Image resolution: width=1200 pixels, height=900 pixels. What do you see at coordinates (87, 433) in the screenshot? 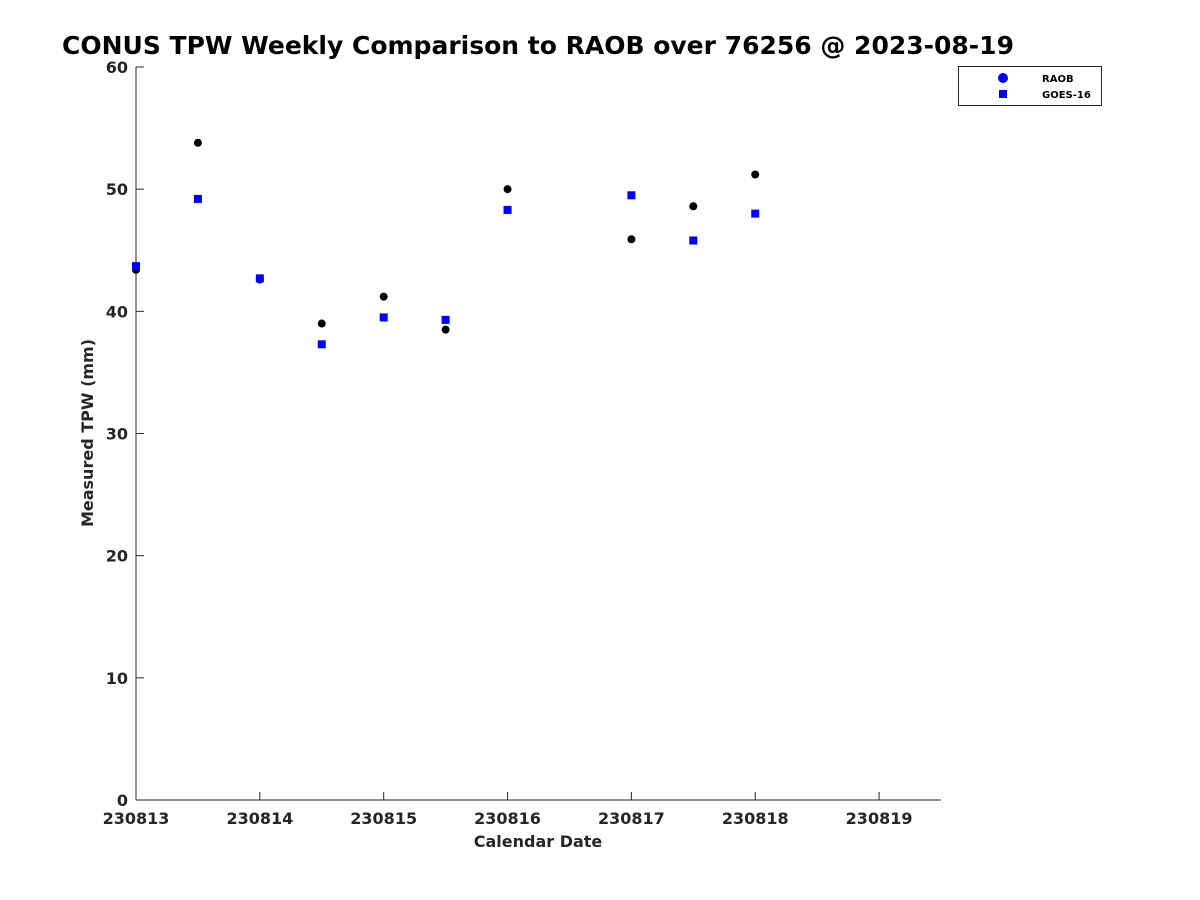
I see `y-axis-title: Measured TPW (mm)` at bounding box center [87, 433].